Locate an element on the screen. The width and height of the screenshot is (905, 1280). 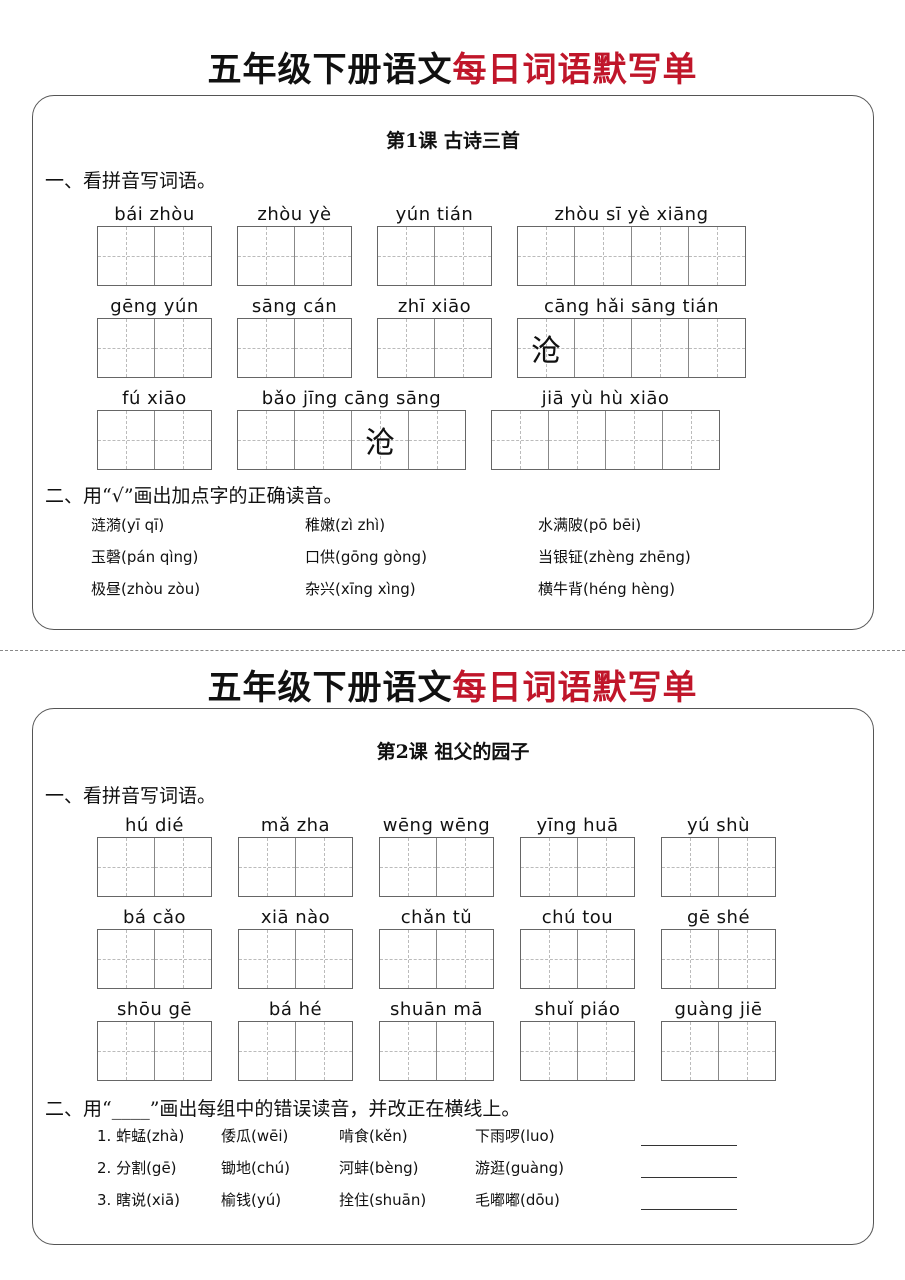
reading-item: 拴住(shuān) is located at coordinates (383, 1200).